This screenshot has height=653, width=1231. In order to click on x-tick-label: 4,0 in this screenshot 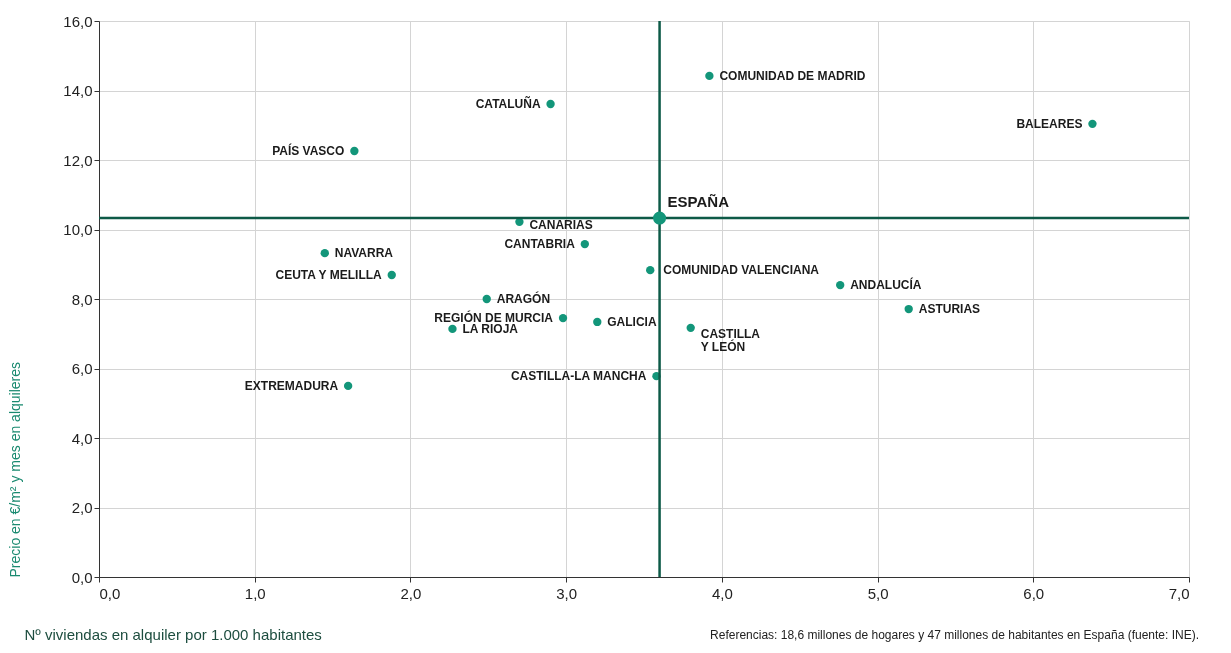, I will do `click(722, 593)`.